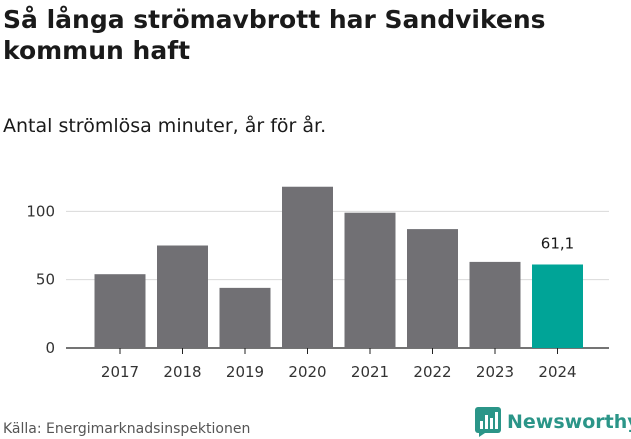 Image resolution: width=631 pixels, height=439 pixels. Describe the element at coordinates (307, 372) in the screenshot. I see `x-tick-label: 2020` at that location.